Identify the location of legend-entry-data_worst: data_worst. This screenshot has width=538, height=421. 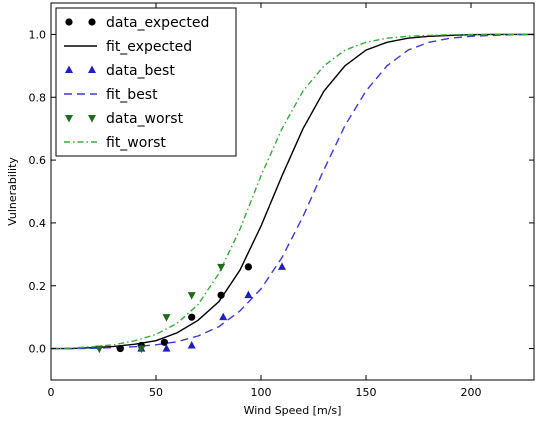
(124, 119).